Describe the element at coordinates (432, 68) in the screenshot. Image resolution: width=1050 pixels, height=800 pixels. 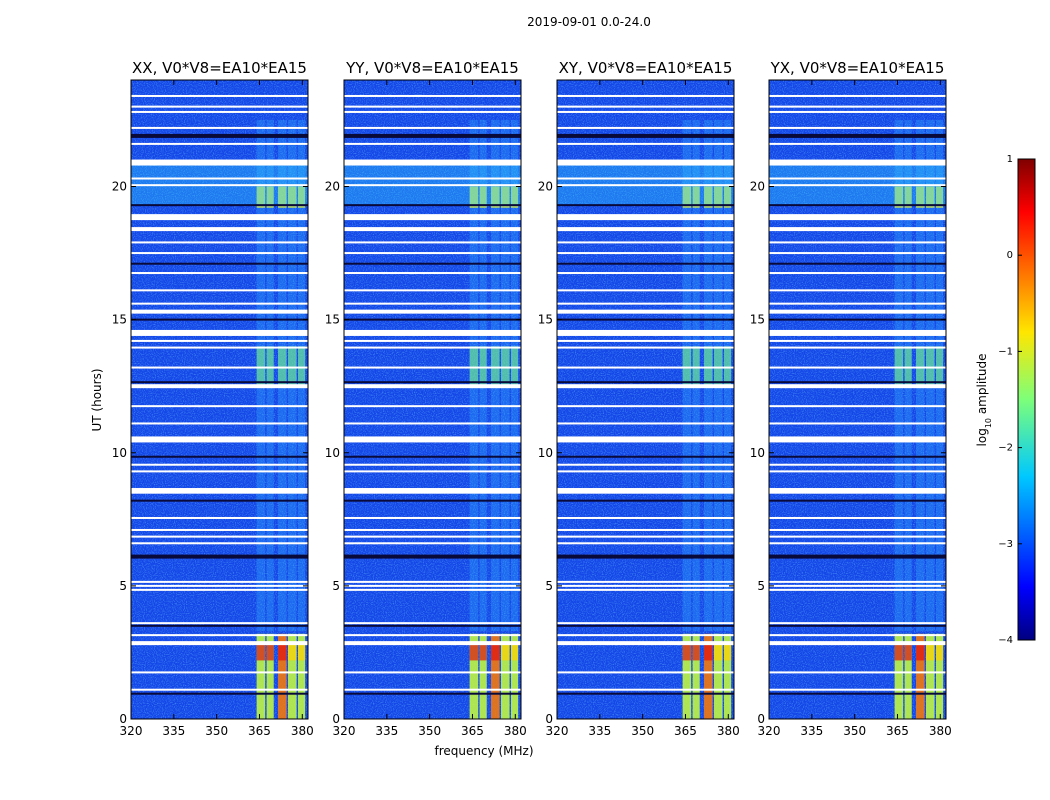
I see `panel-title: YY, V0*V8=EA10*EA15` at that location.